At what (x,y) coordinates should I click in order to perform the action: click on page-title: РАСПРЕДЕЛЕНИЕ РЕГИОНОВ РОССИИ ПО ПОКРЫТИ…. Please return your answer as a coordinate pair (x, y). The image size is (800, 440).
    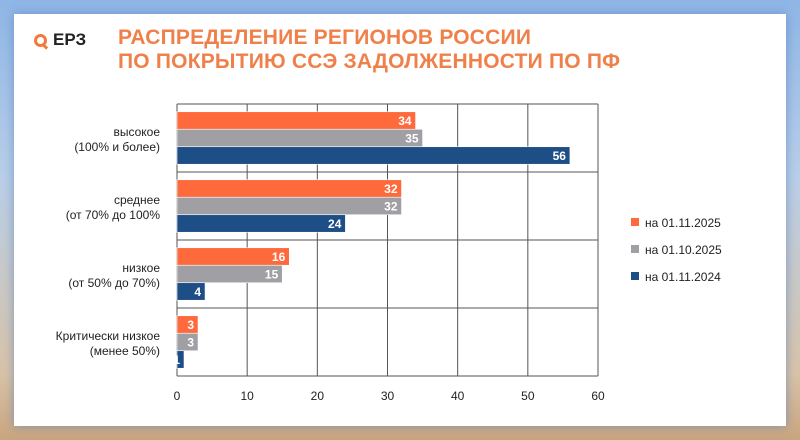
    Looking at the image, I should click on (369, 50).